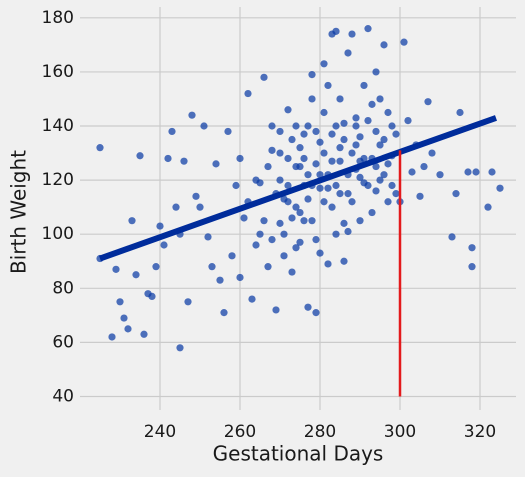 The height and width of the screenshot is (477, 525). What do you see at coordinates (298, 454) in the screenshot?
I see `x-axis-label: Gestational Days` at bounding box center [298, 454].